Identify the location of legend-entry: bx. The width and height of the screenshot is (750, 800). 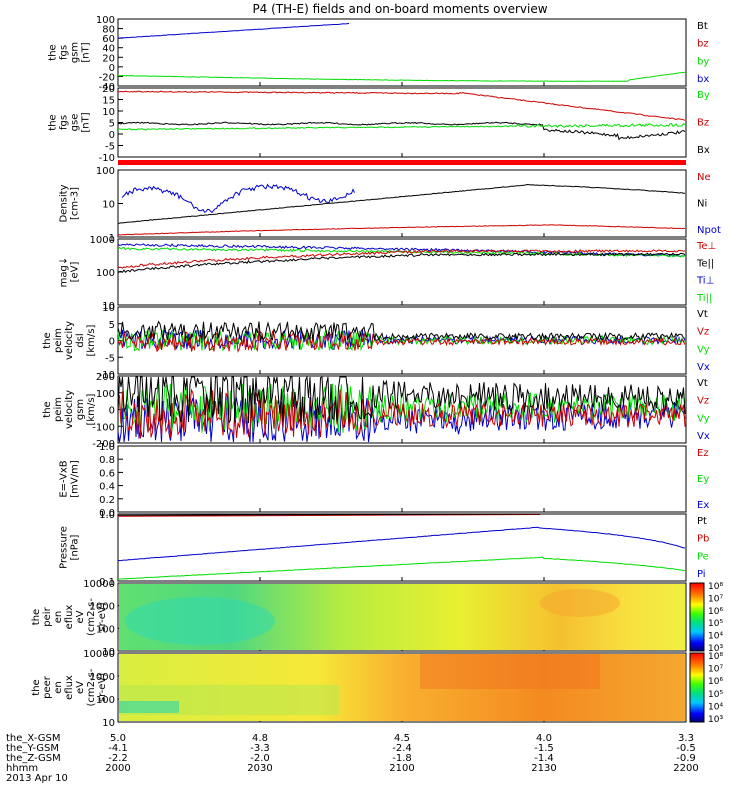
(703, 79).